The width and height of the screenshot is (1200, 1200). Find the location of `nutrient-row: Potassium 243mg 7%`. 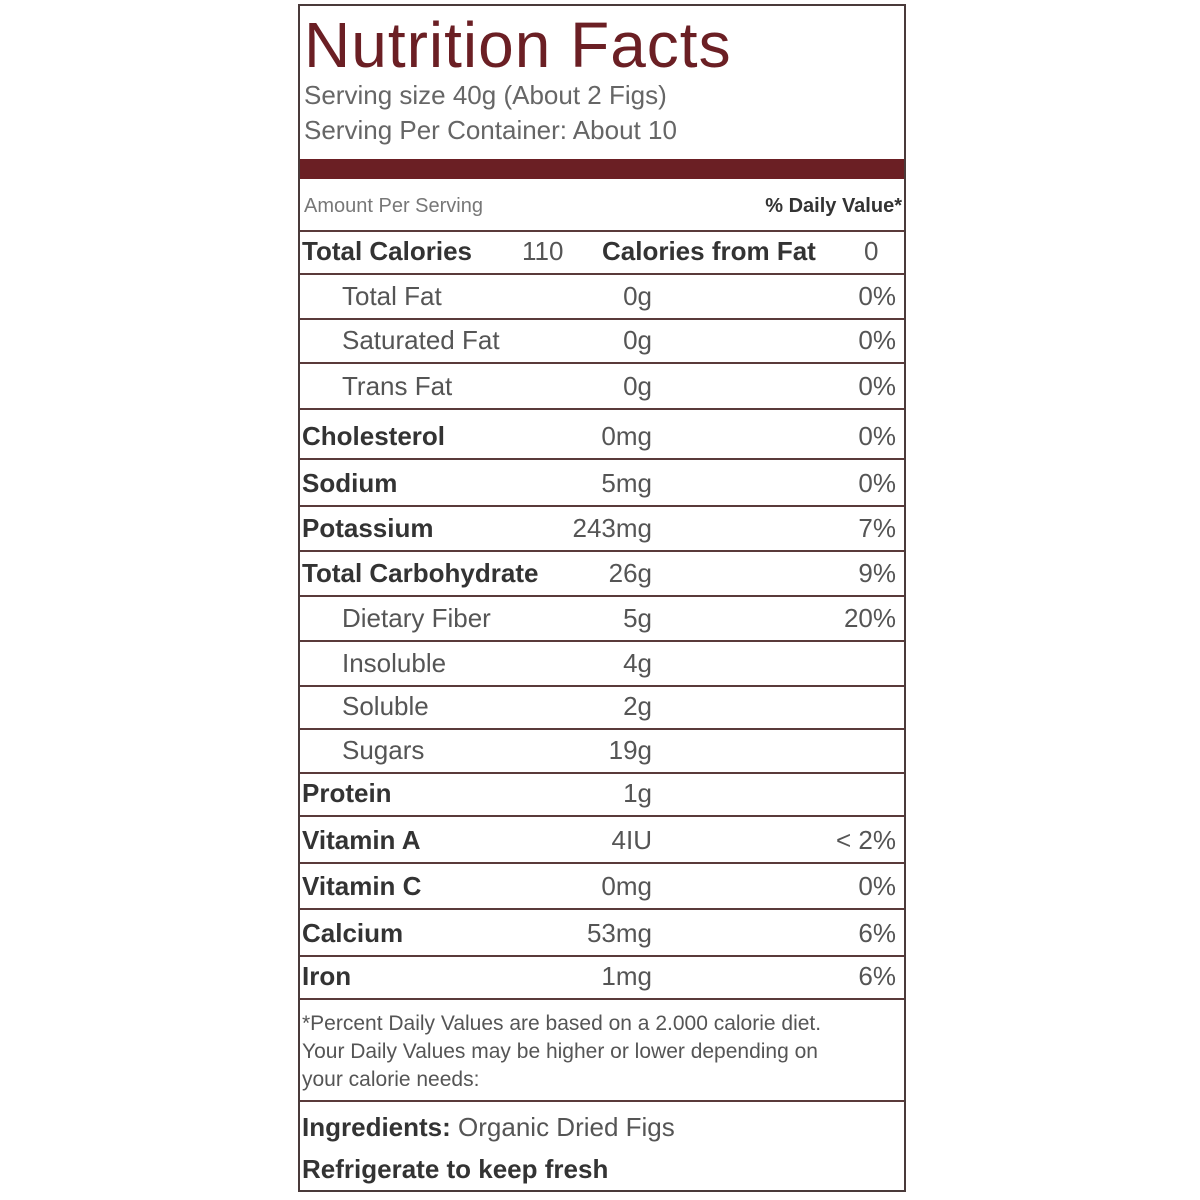

nutrient-row: Potassium 243mg 7% is located at coordinates (602, 529).